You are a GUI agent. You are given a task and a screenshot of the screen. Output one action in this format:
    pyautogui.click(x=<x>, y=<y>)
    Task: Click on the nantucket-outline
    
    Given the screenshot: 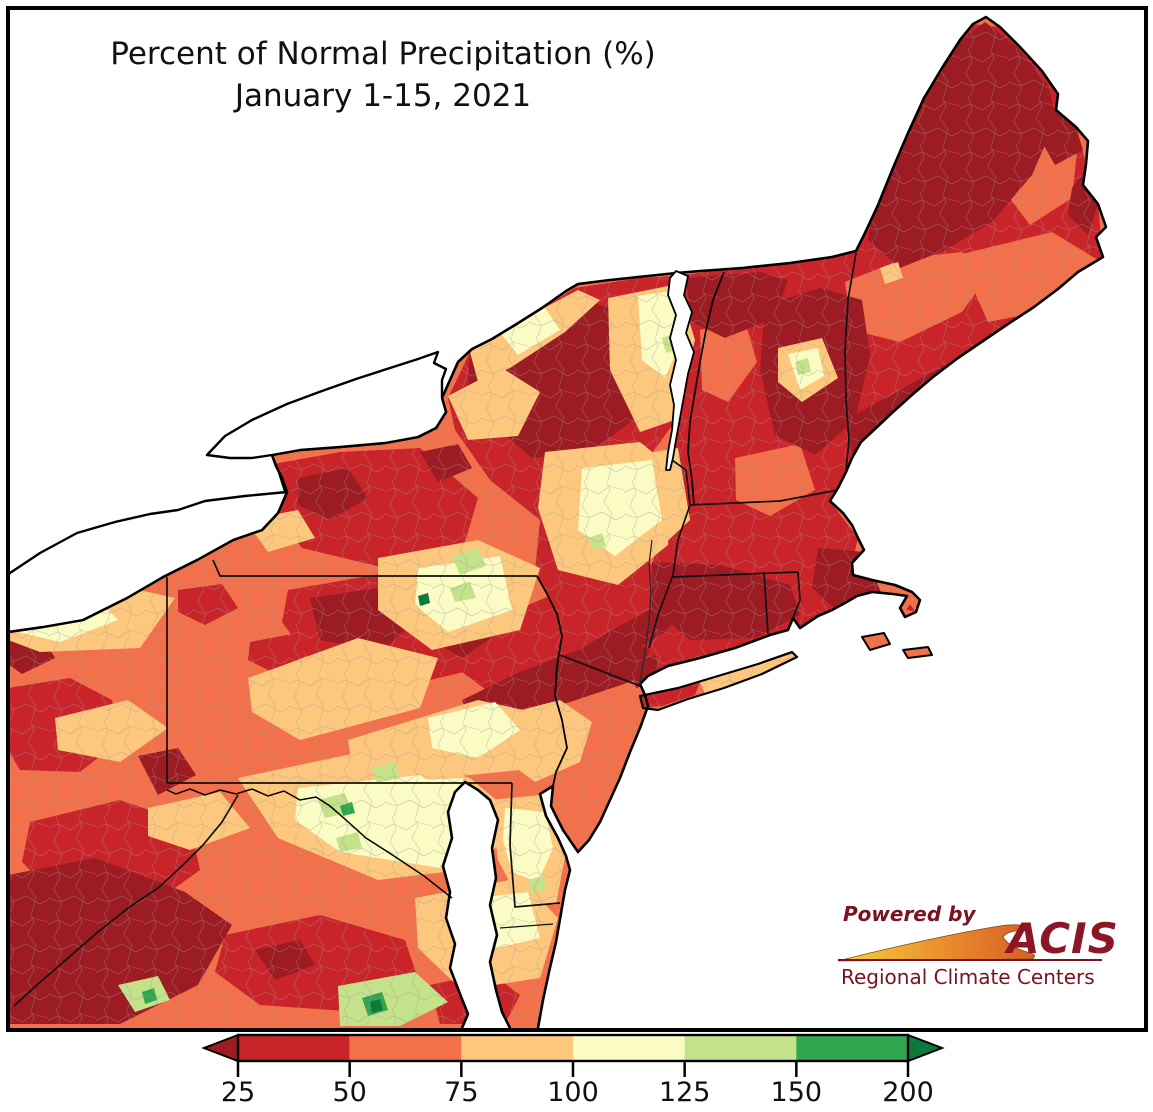 What is the action you would take?
    pyautogui.click(x=917, y=652)
    